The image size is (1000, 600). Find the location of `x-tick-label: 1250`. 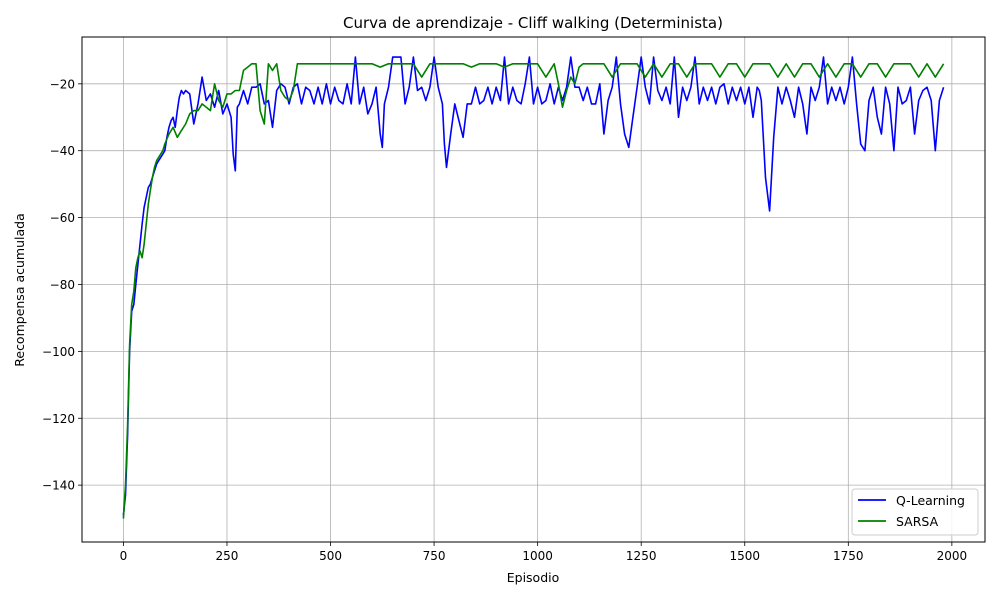

x-tick-label: 1250 is located at coordinates (641, 556).